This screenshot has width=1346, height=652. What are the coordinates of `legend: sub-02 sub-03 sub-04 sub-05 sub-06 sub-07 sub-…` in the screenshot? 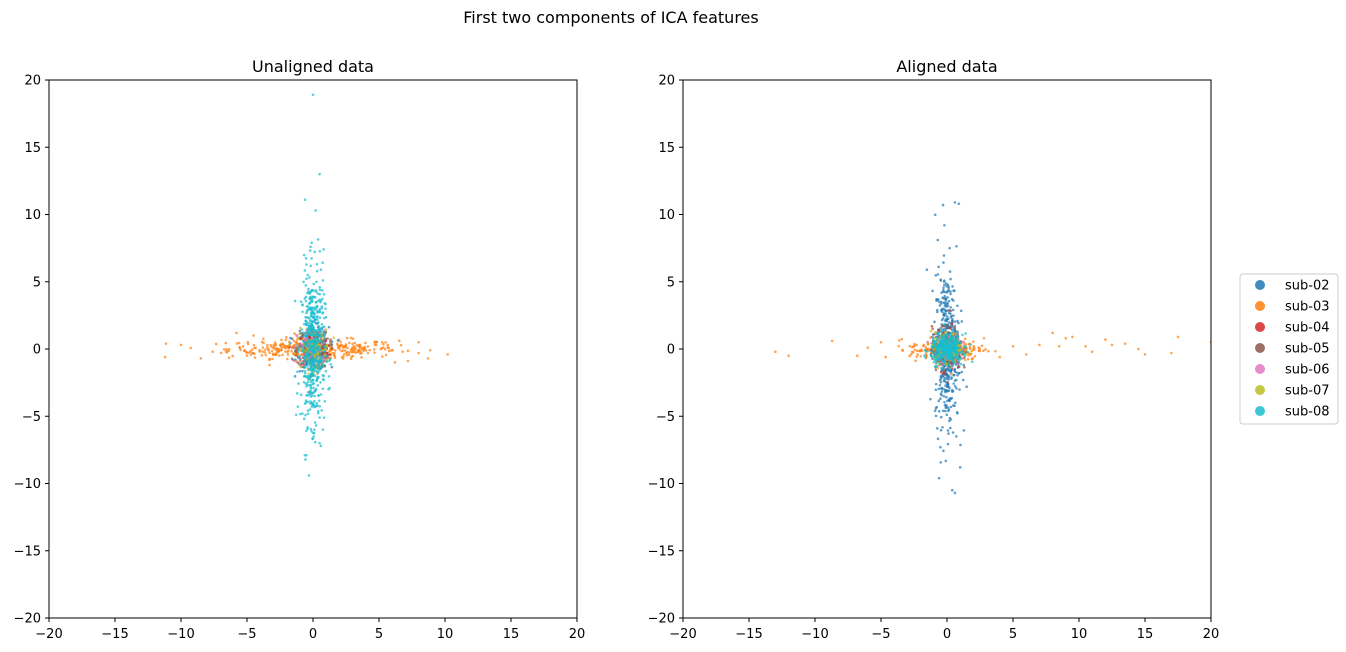 It's located at (1289, 349).